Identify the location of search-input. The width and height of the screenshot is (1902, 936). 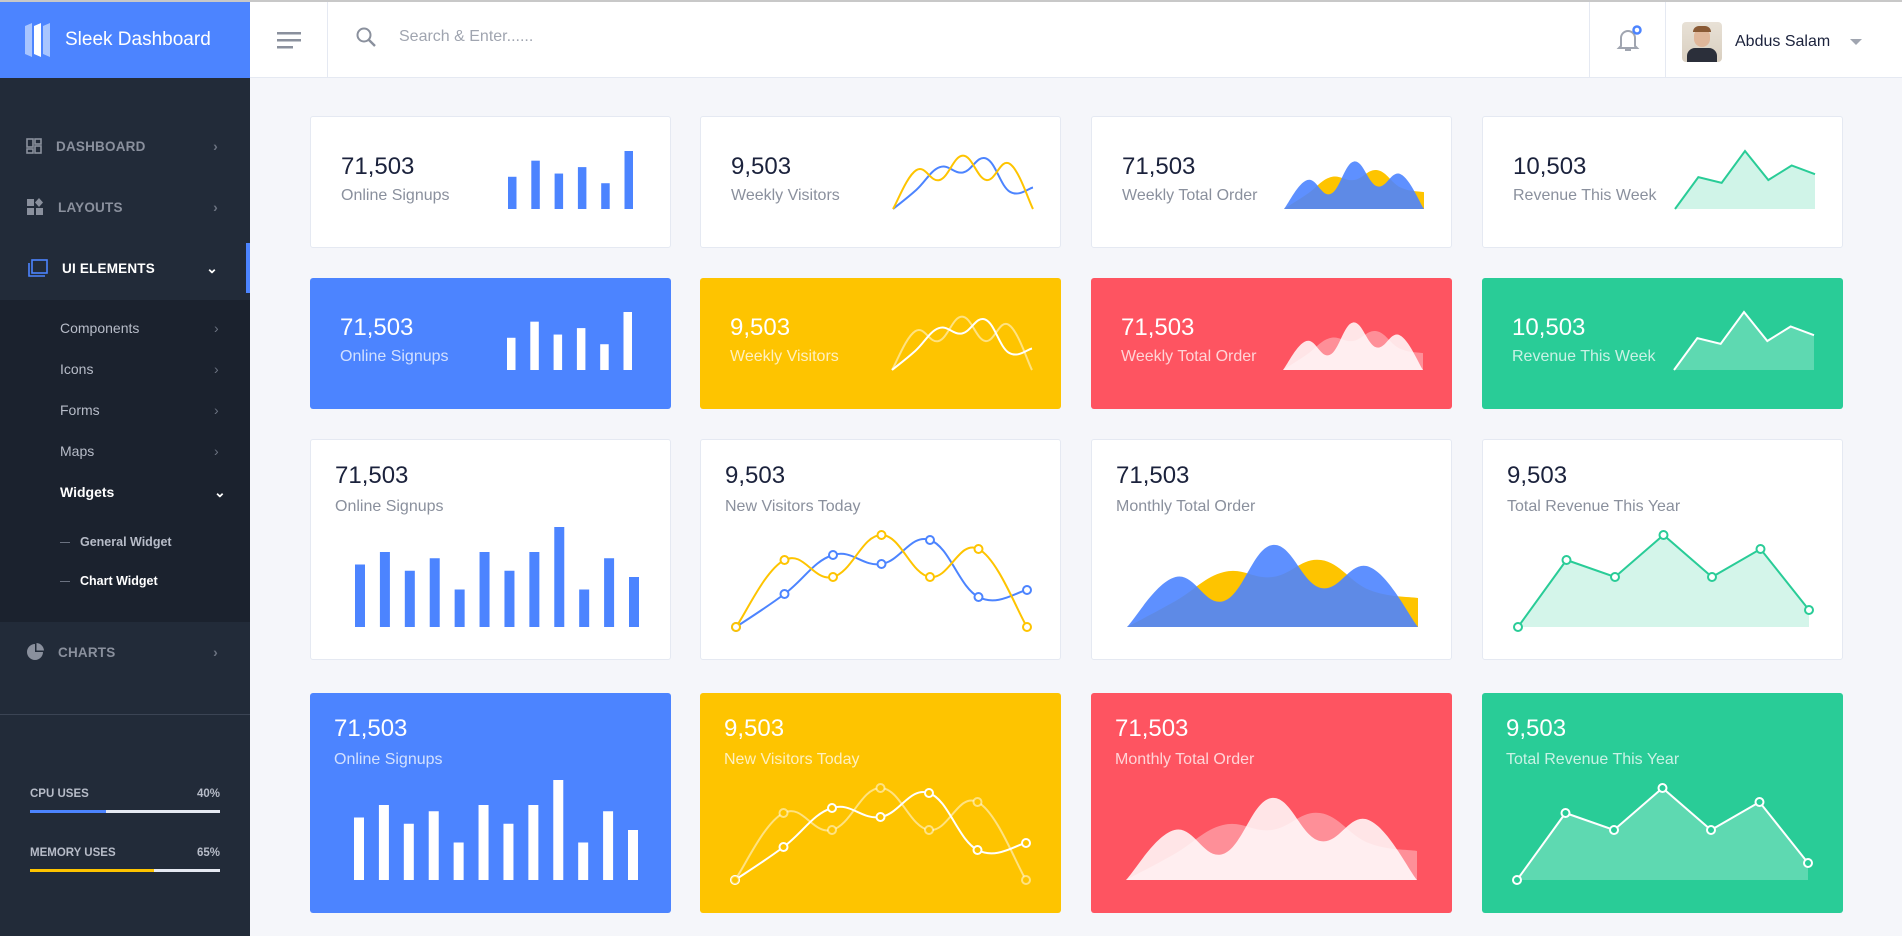
(599, 37).